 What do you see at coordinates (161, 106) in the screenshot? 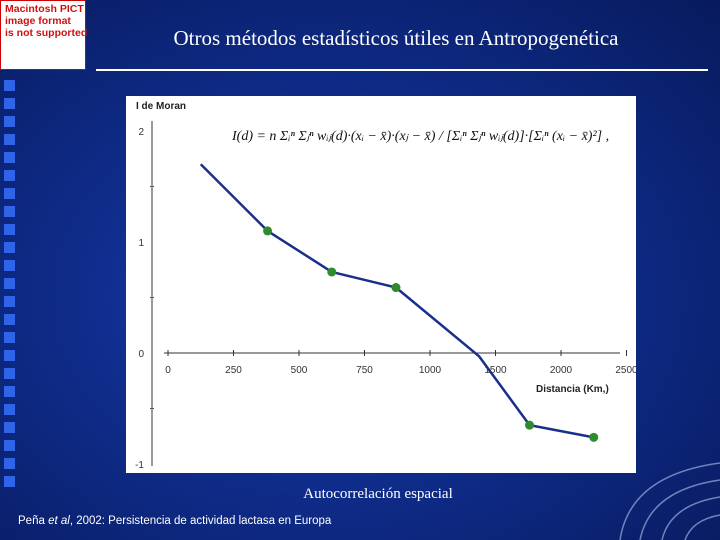
I see `y-axis-label: I de Moran` at bounding box center [161, 106].